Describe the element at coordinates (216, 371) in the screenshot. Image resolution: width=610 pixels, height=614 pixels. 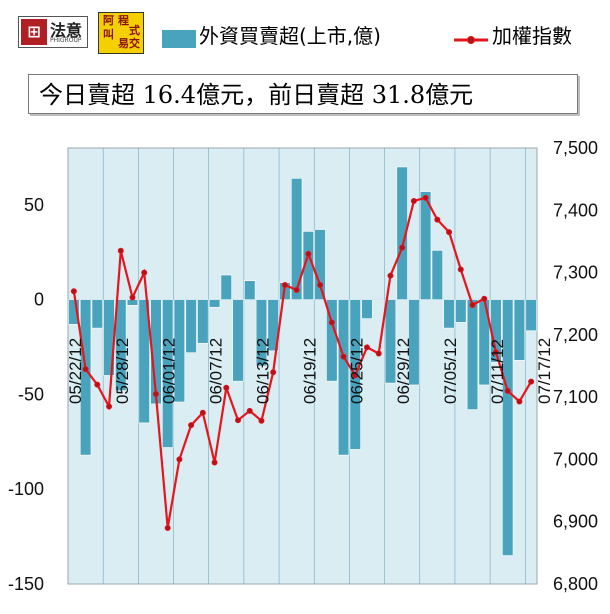
I see `x-tick-label: 06/07/12` at that location.